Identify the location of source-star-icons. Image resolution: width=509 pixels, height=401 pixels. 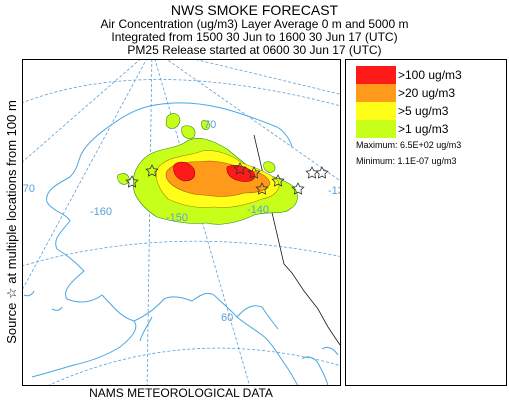
(227, 178).